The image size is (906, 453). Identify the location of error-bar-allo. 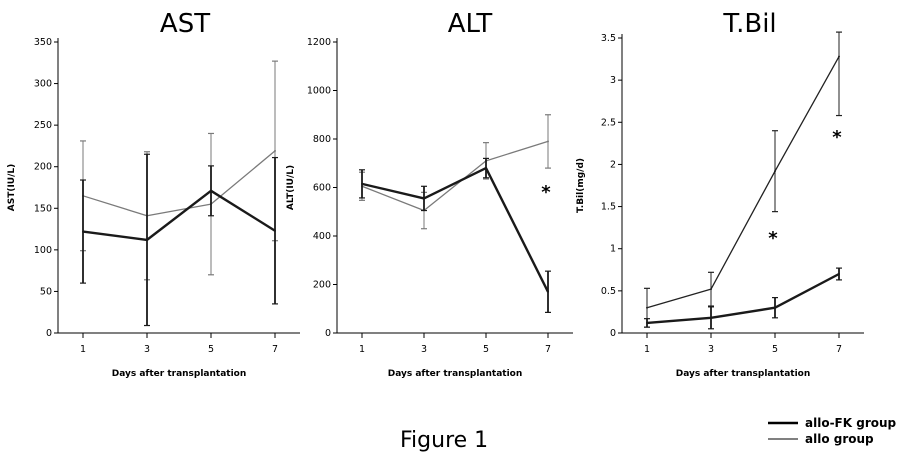
(839, 74).